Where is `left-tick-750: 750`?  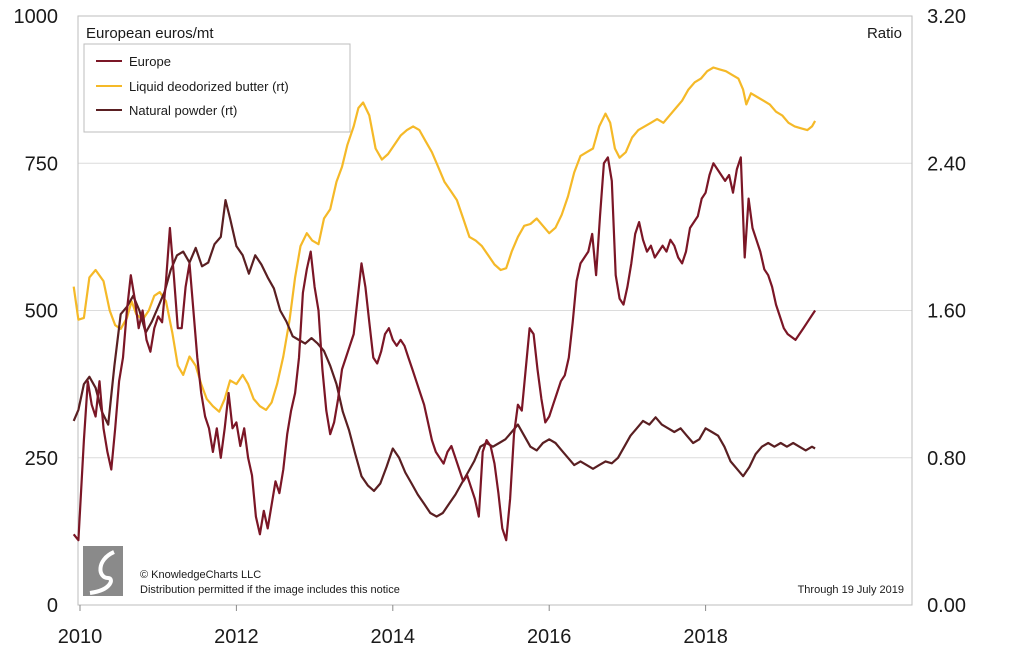
left-tick-750: 750 is located at coordinates (41, 164).